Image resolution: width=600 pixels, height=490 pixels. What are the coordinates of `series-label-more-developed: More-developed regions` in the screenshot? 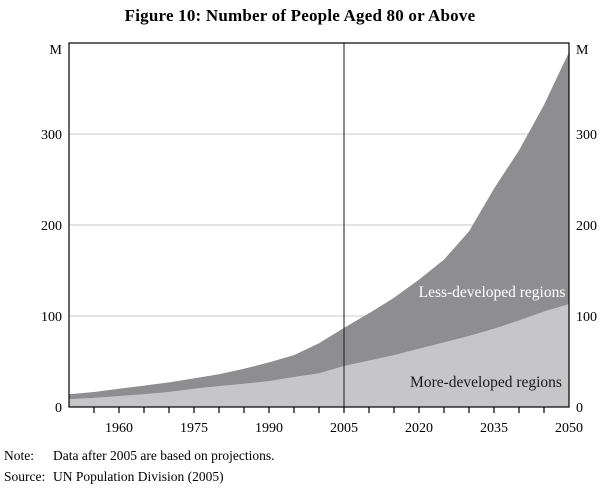 It's located at (486, 382).